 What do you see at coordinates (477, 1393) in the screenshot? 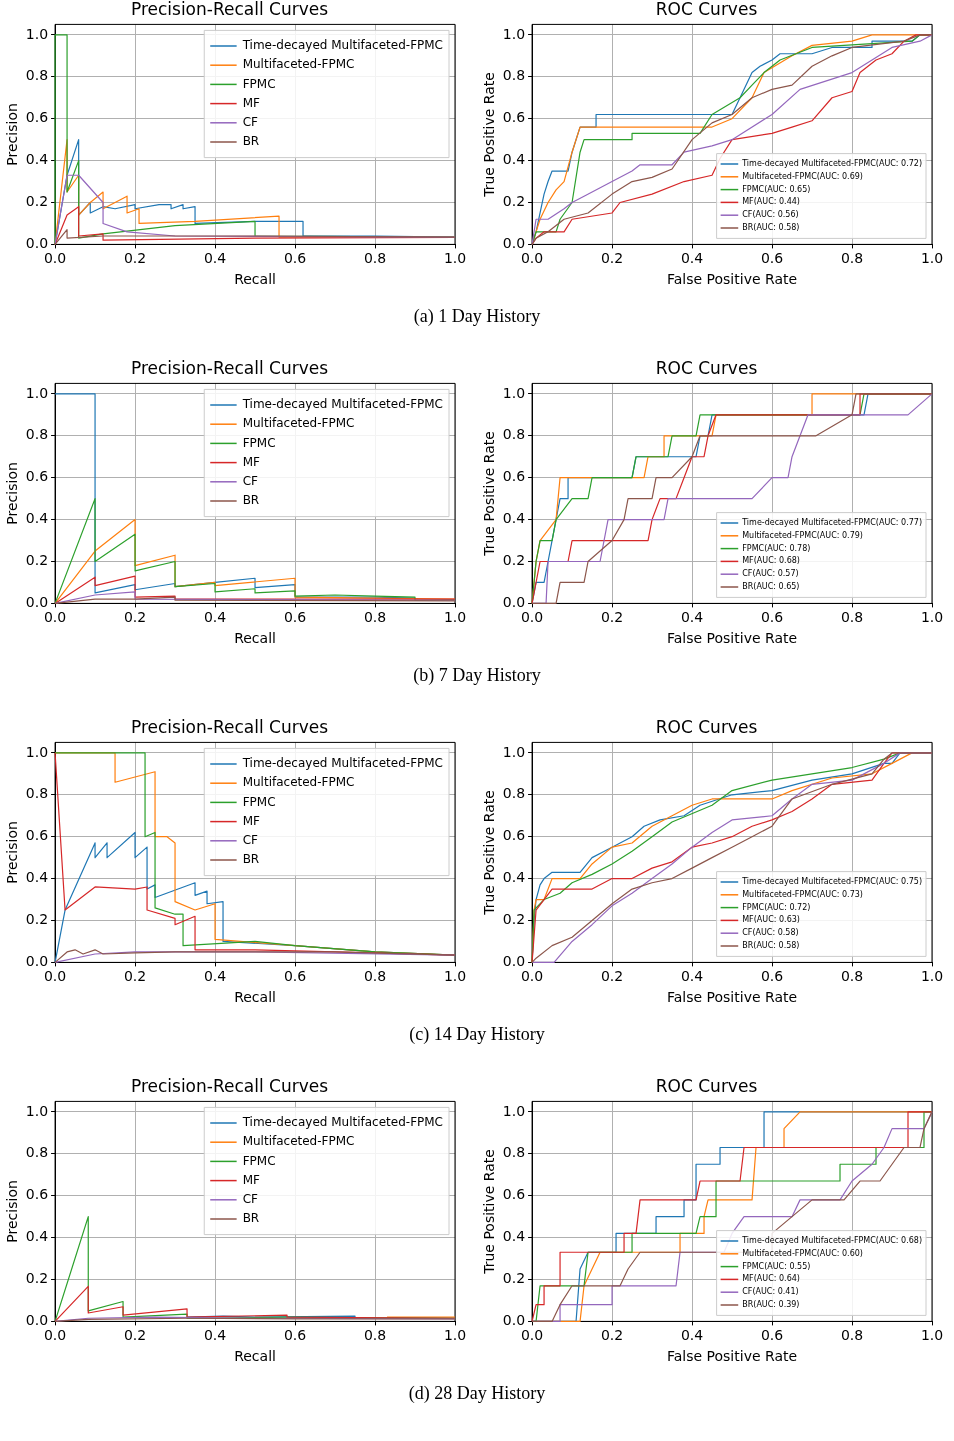
I see `text: (d) 28 Day History` at bounding box center [477, 1393].